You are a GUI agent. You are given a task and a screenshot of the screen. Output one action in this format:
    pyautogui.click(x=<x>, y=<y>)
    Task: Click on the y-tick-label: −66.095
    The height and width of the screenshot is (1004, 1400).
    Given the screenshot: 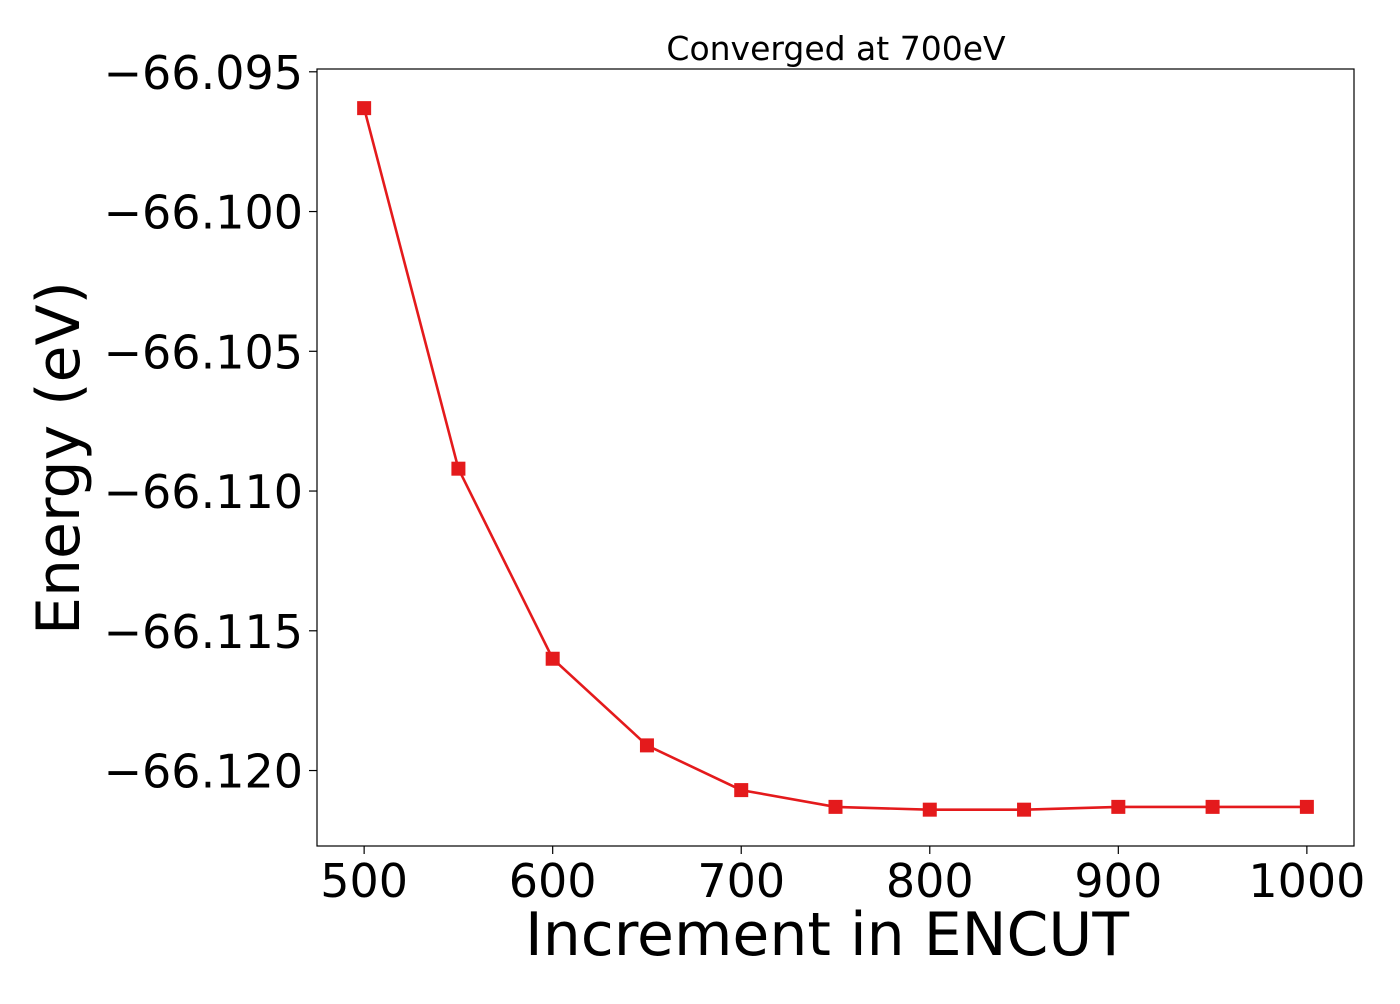 What is the action you would take?
    pyautogui.click(x=204, y=73)
    